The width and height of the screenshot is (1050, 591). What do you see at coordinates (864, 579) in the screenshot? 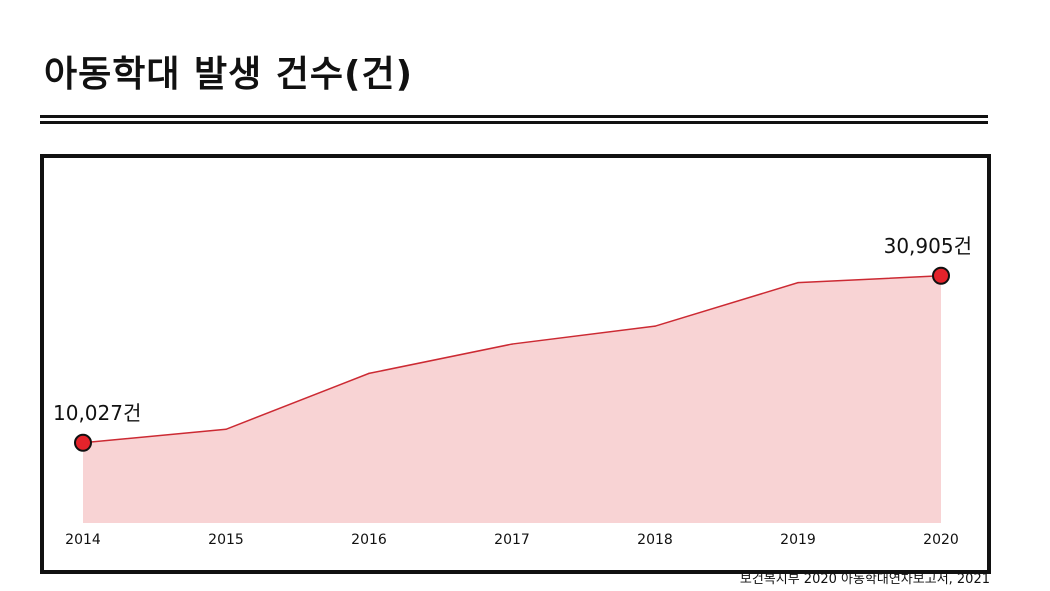
I see `source-note: 보건복지부 2020 아동학대연차보고서, 2021` at bounding box center [864, 579].